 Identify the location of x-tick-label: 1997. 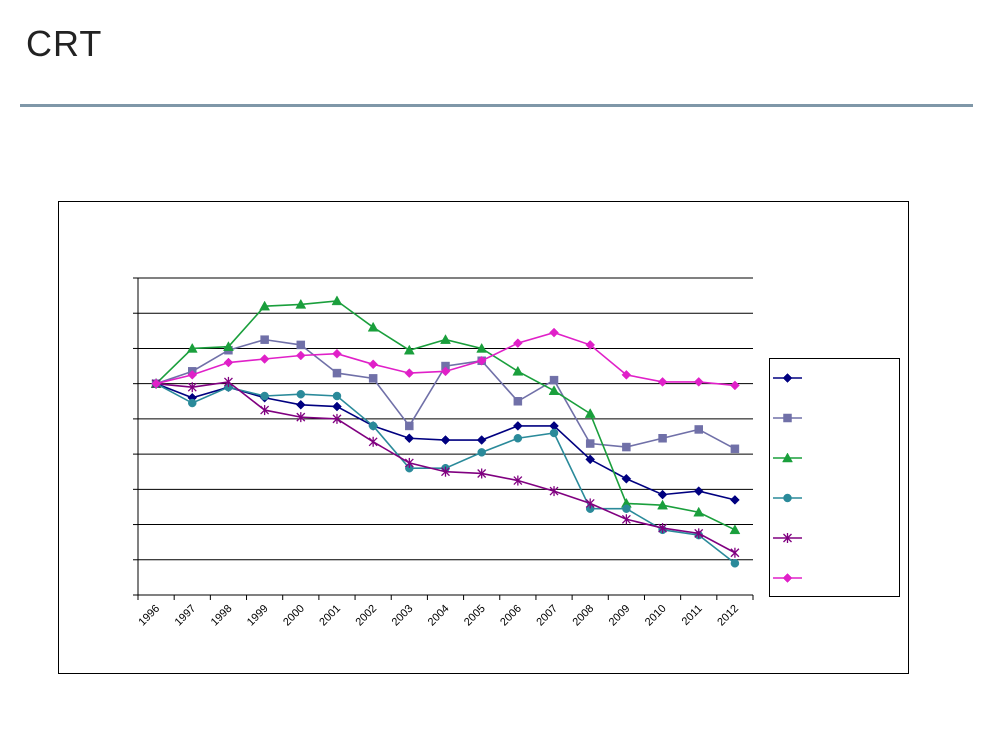
(186, 616).